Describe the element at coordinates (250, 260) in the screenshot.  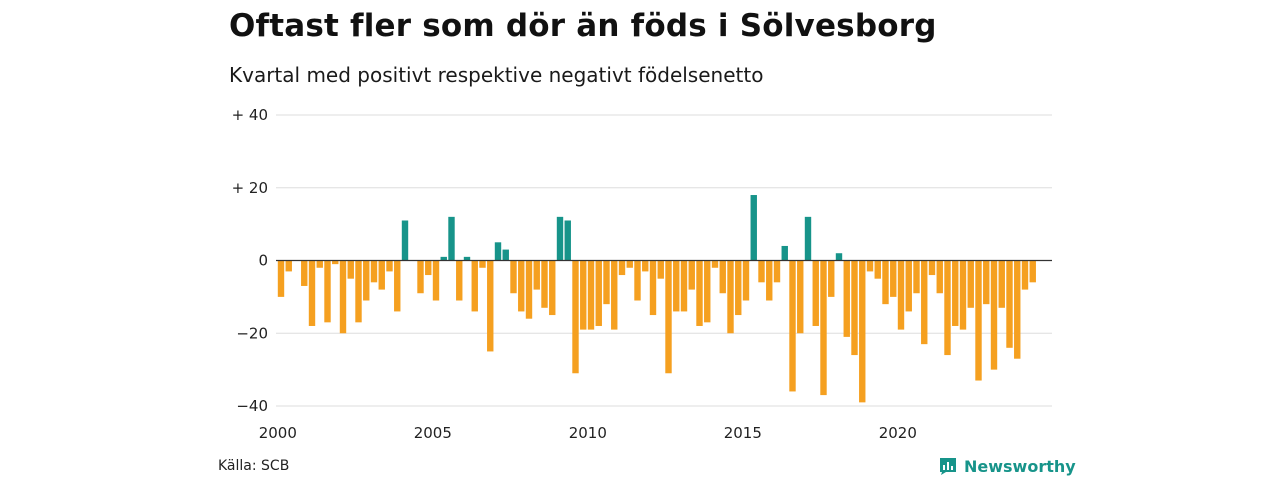
I see `y-axis-labels: + 40 + 20 0 −20 −40` at that location.